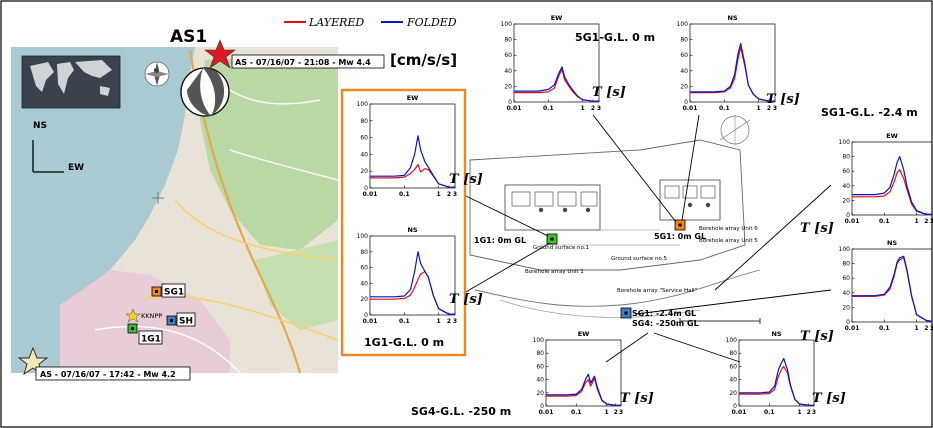 The image size is (933, 428). Describe the element at coordinates (639, 259) in the screenshot. I see `plan-note-gs5: Ground surface no.5` at that location.